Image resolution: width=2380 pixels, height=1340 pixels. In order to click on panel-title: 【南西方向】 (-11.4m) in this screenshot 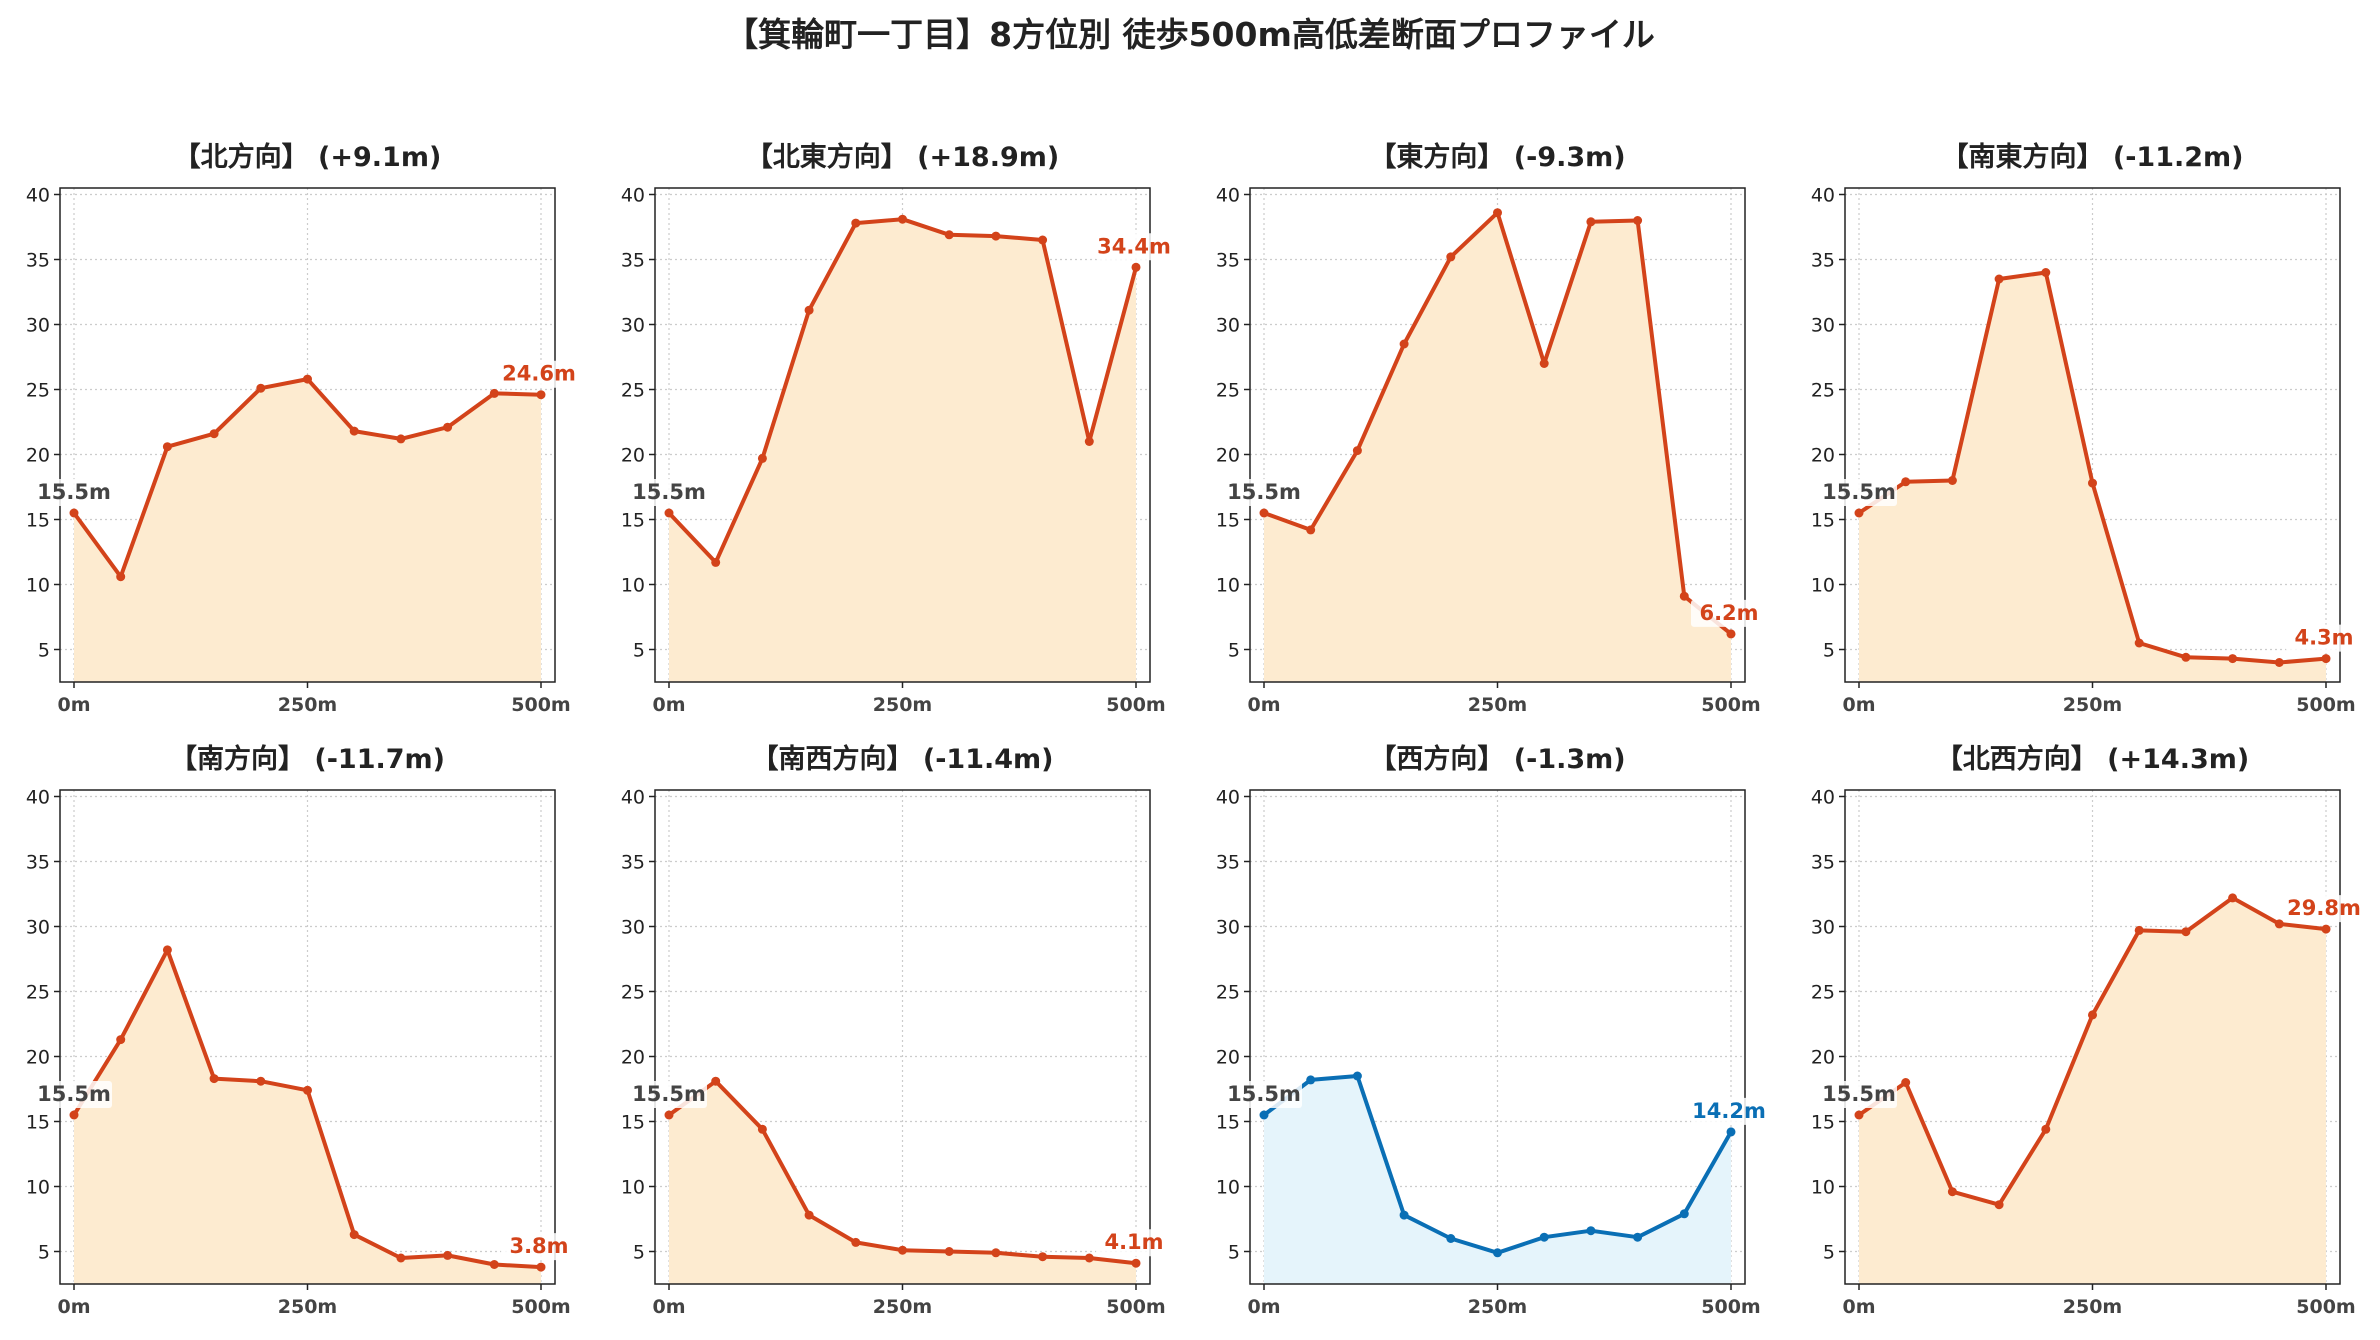, I will do `click(902, 759)`.